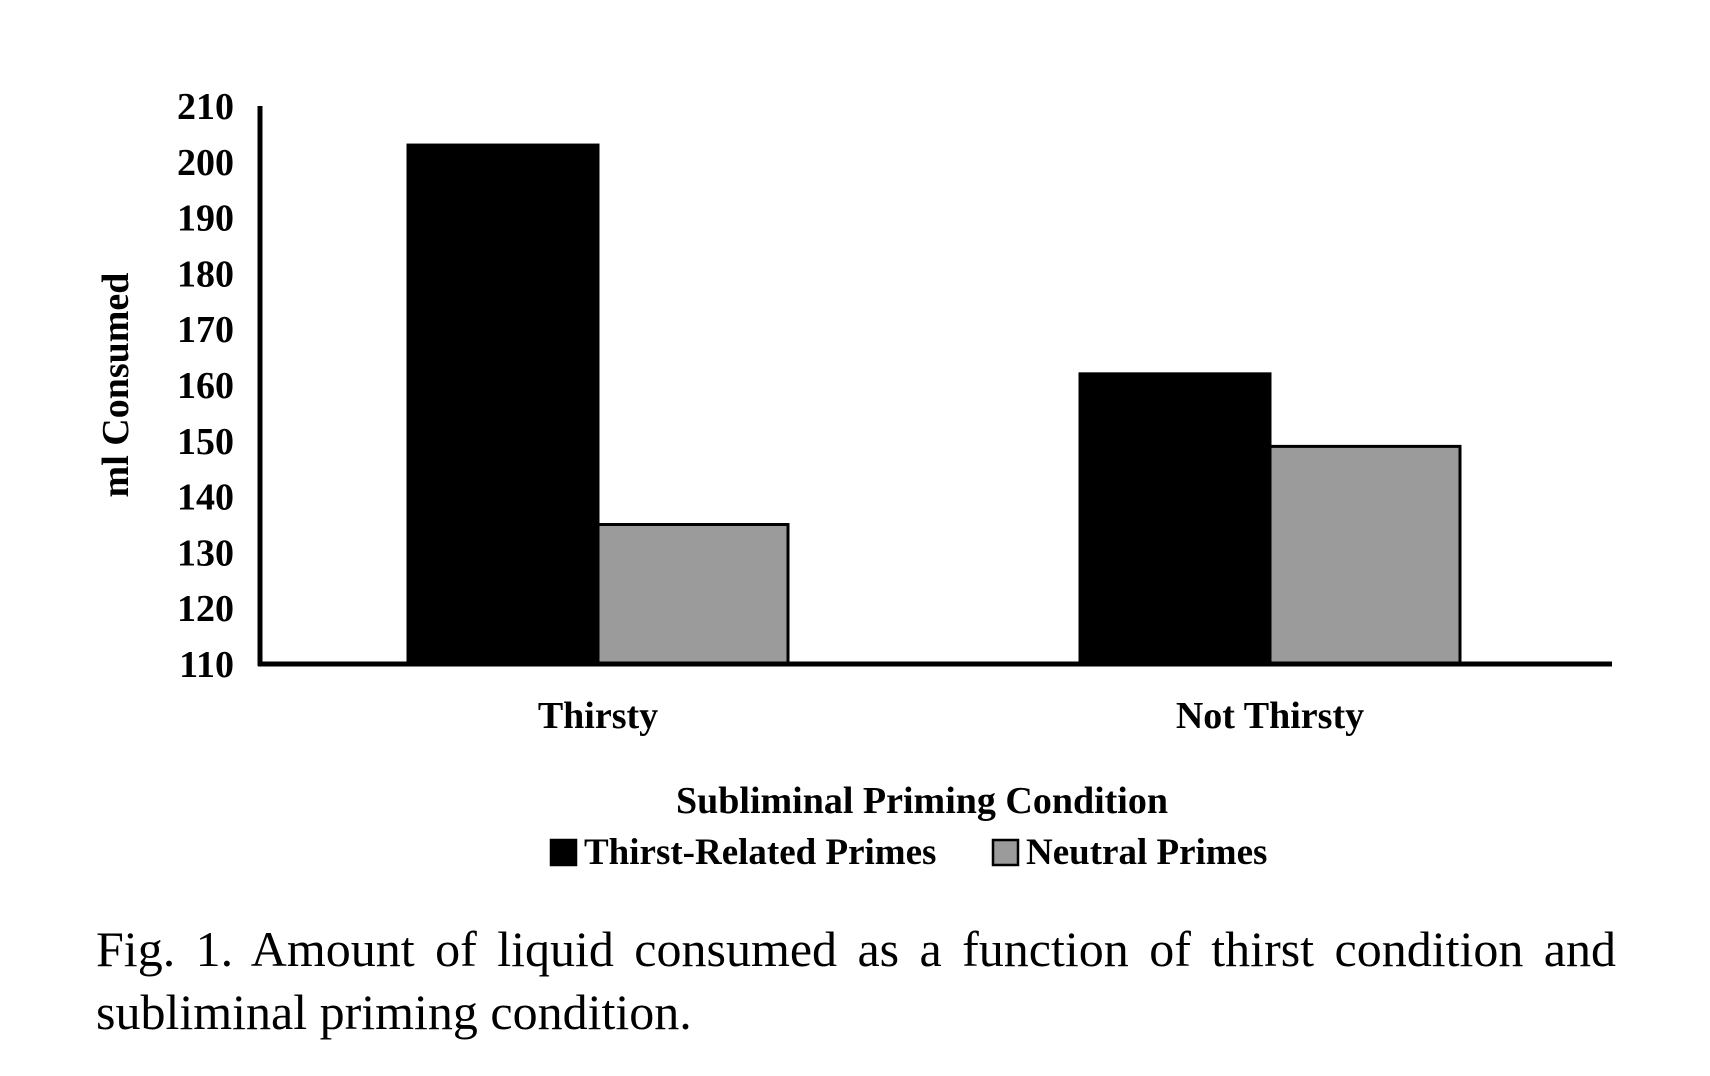  I want to click on y-tick-label: 170, so click(205, 330).